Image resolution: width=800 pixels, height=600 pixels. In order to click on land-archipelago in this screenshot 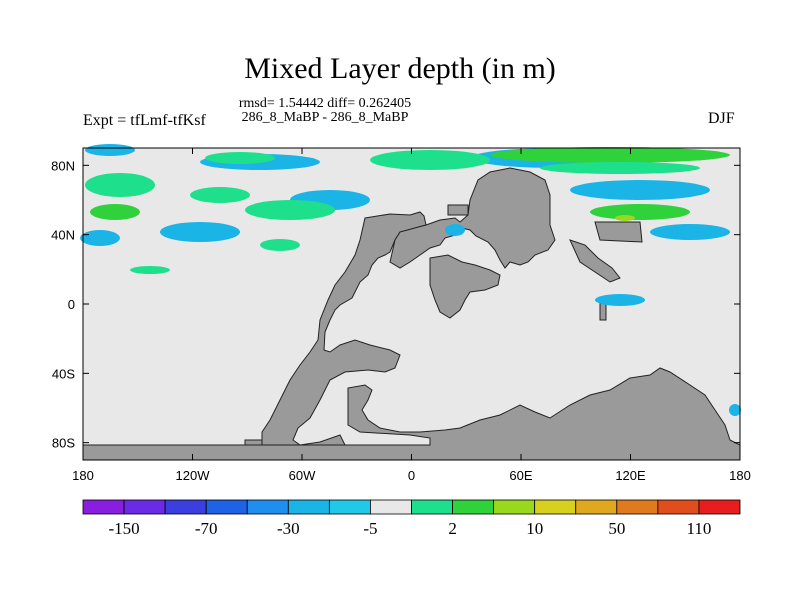, I will do `click(595, 261)`.